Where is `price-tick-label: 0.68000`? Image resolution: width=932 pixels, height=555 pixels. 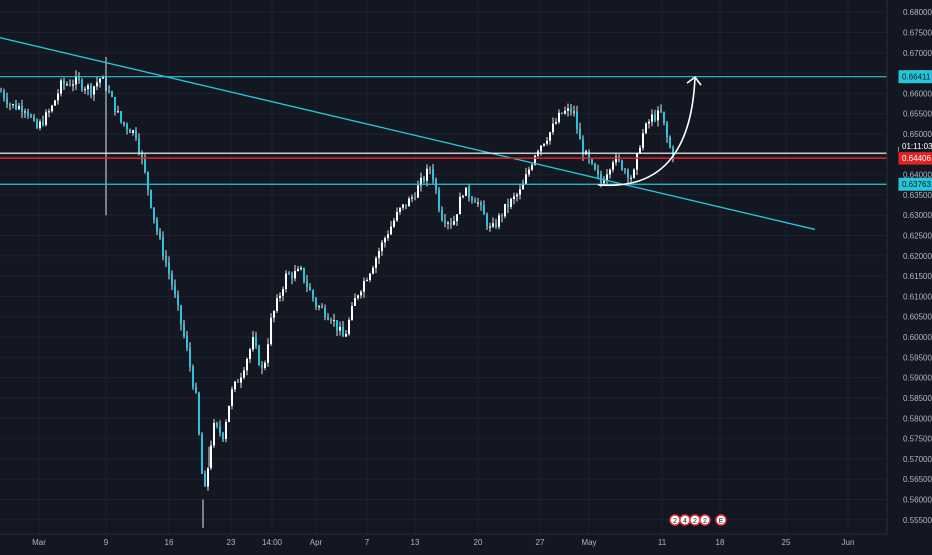
price-tick-label: 0.68000 is located at coordinates (917, 12).